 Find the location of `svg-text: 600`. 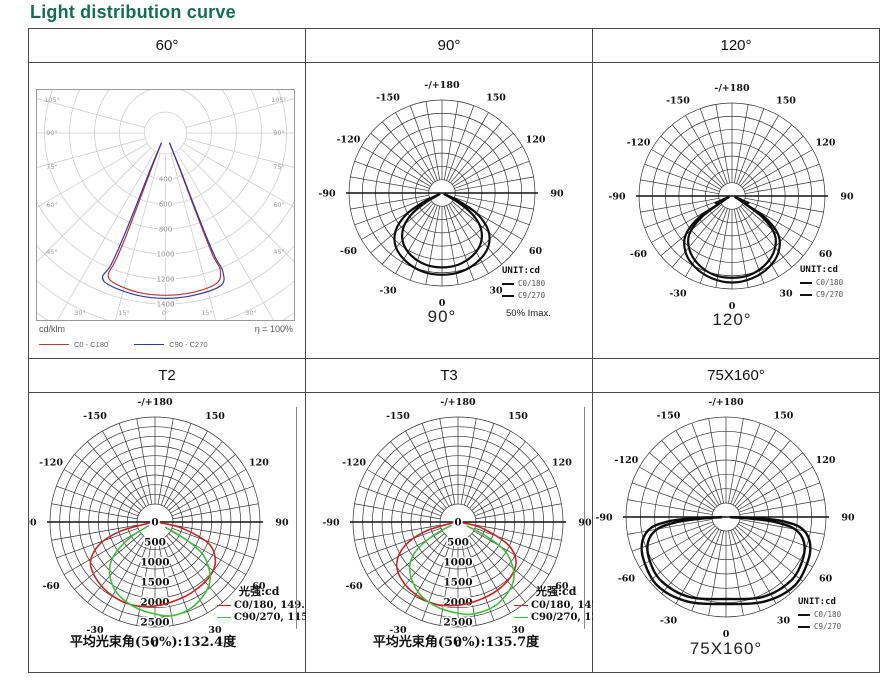

svg-text: 600 is located at coordinates (165, 205).